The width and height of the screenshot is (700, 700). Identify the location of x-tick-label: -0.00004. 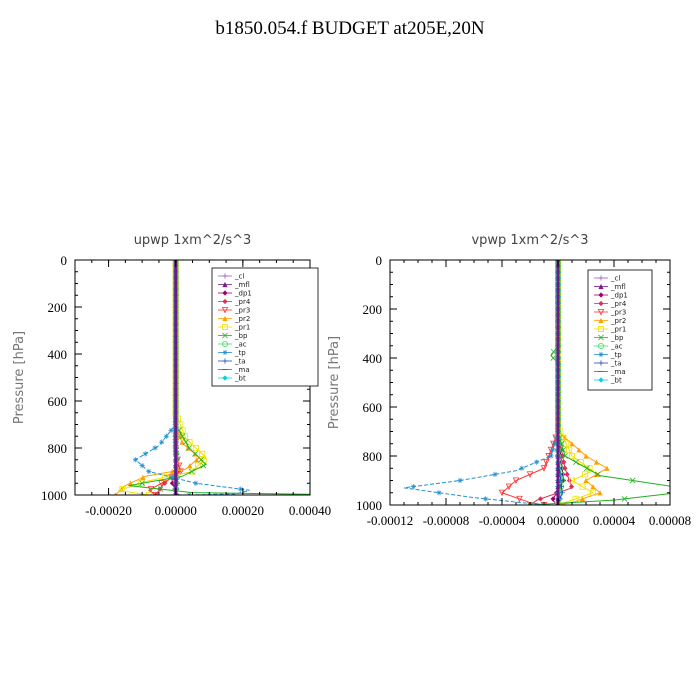
(502, 520).